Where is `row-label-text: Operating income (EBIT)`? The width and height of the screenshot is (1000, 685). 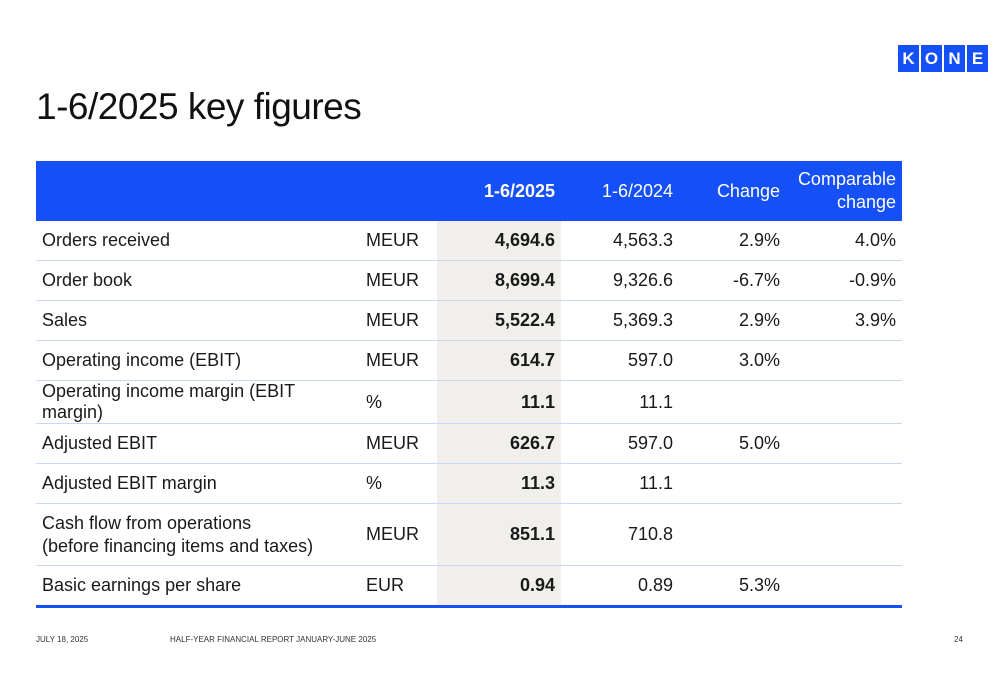 row-label-text: Operating income (EBIT) is located at coordinates (142, 360).